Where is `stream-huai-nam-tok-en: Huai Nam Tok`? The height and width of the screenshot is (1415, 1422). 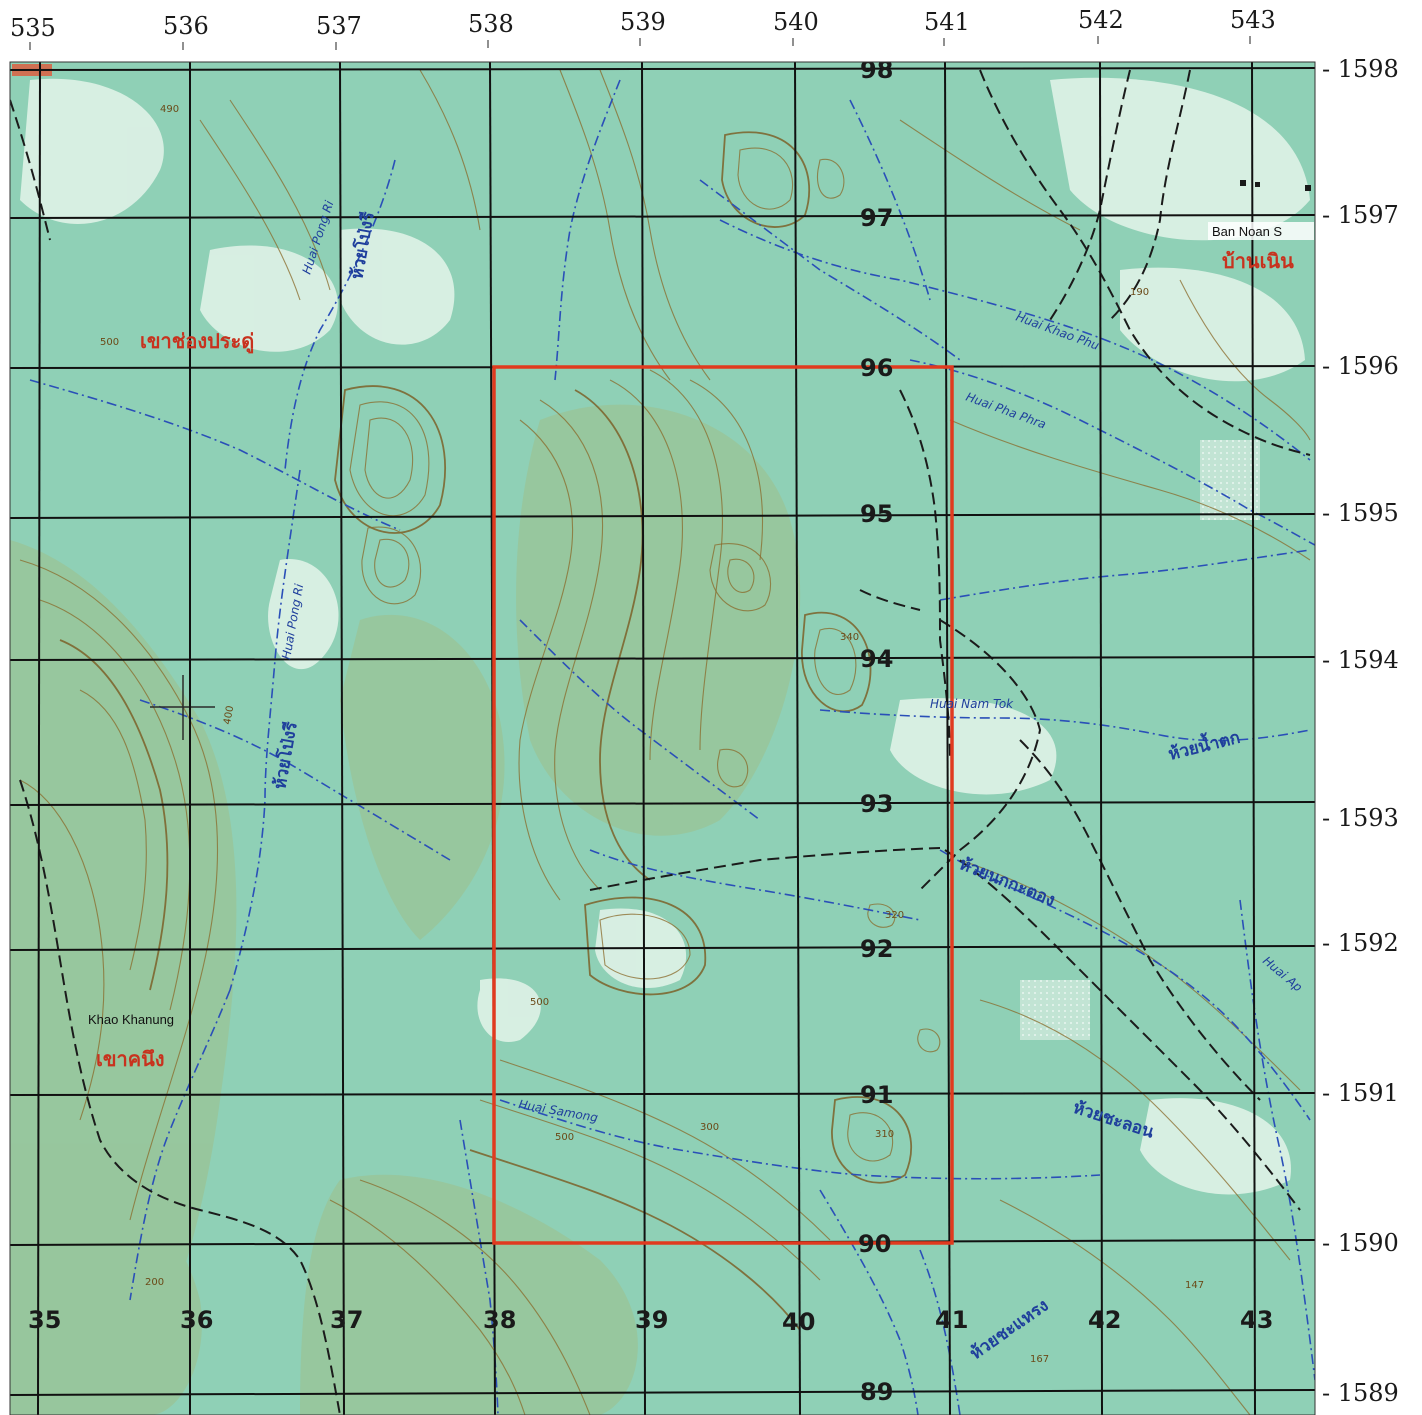
stream-huai-nam-tok-en: Huai Nam Tok is located at coordinates (972, 704).